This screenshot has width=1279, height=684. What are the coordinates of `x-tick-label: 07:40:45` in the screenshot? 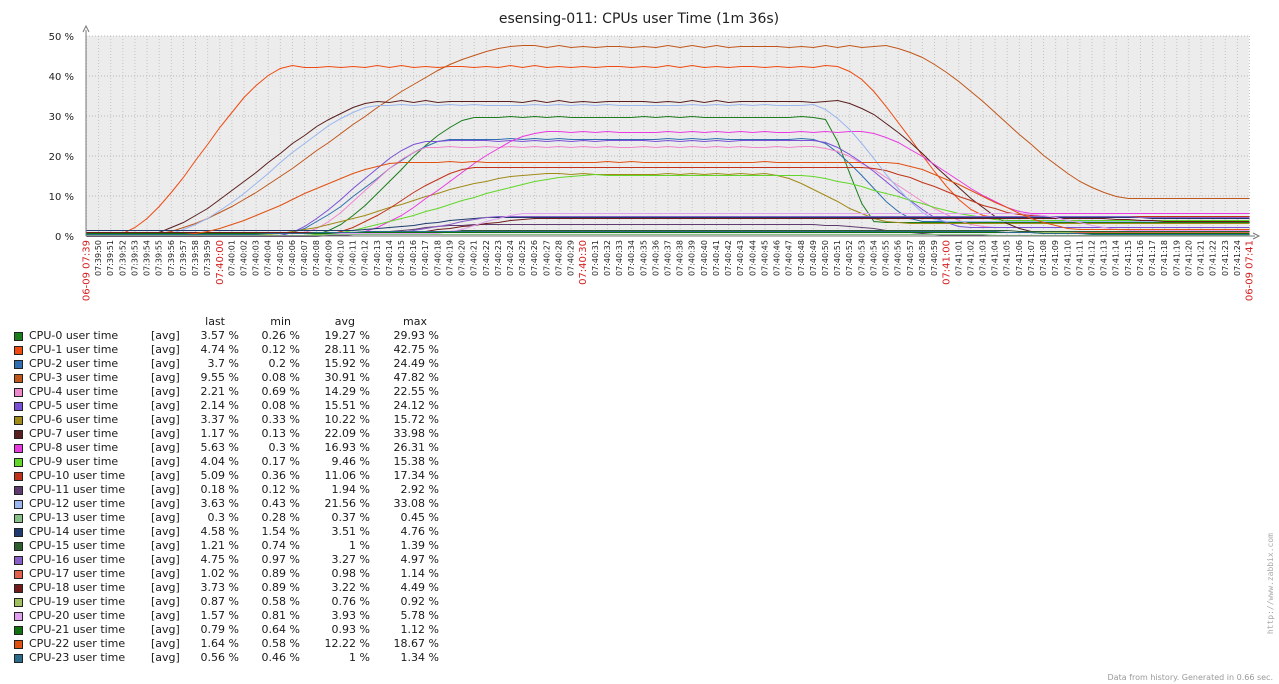 It's located at (764, 258).